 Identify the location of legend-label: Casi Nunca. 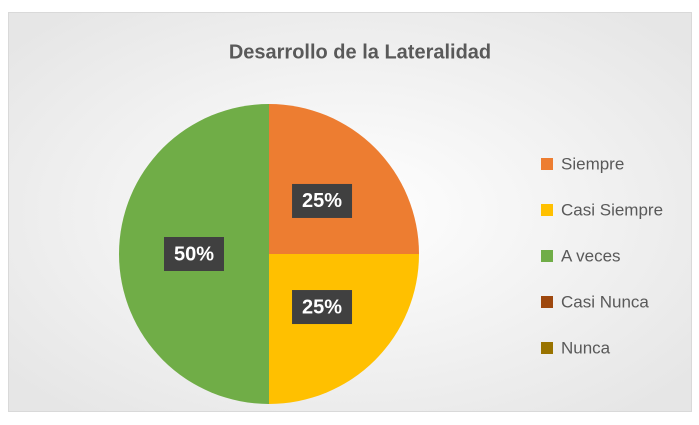
(605, 301).